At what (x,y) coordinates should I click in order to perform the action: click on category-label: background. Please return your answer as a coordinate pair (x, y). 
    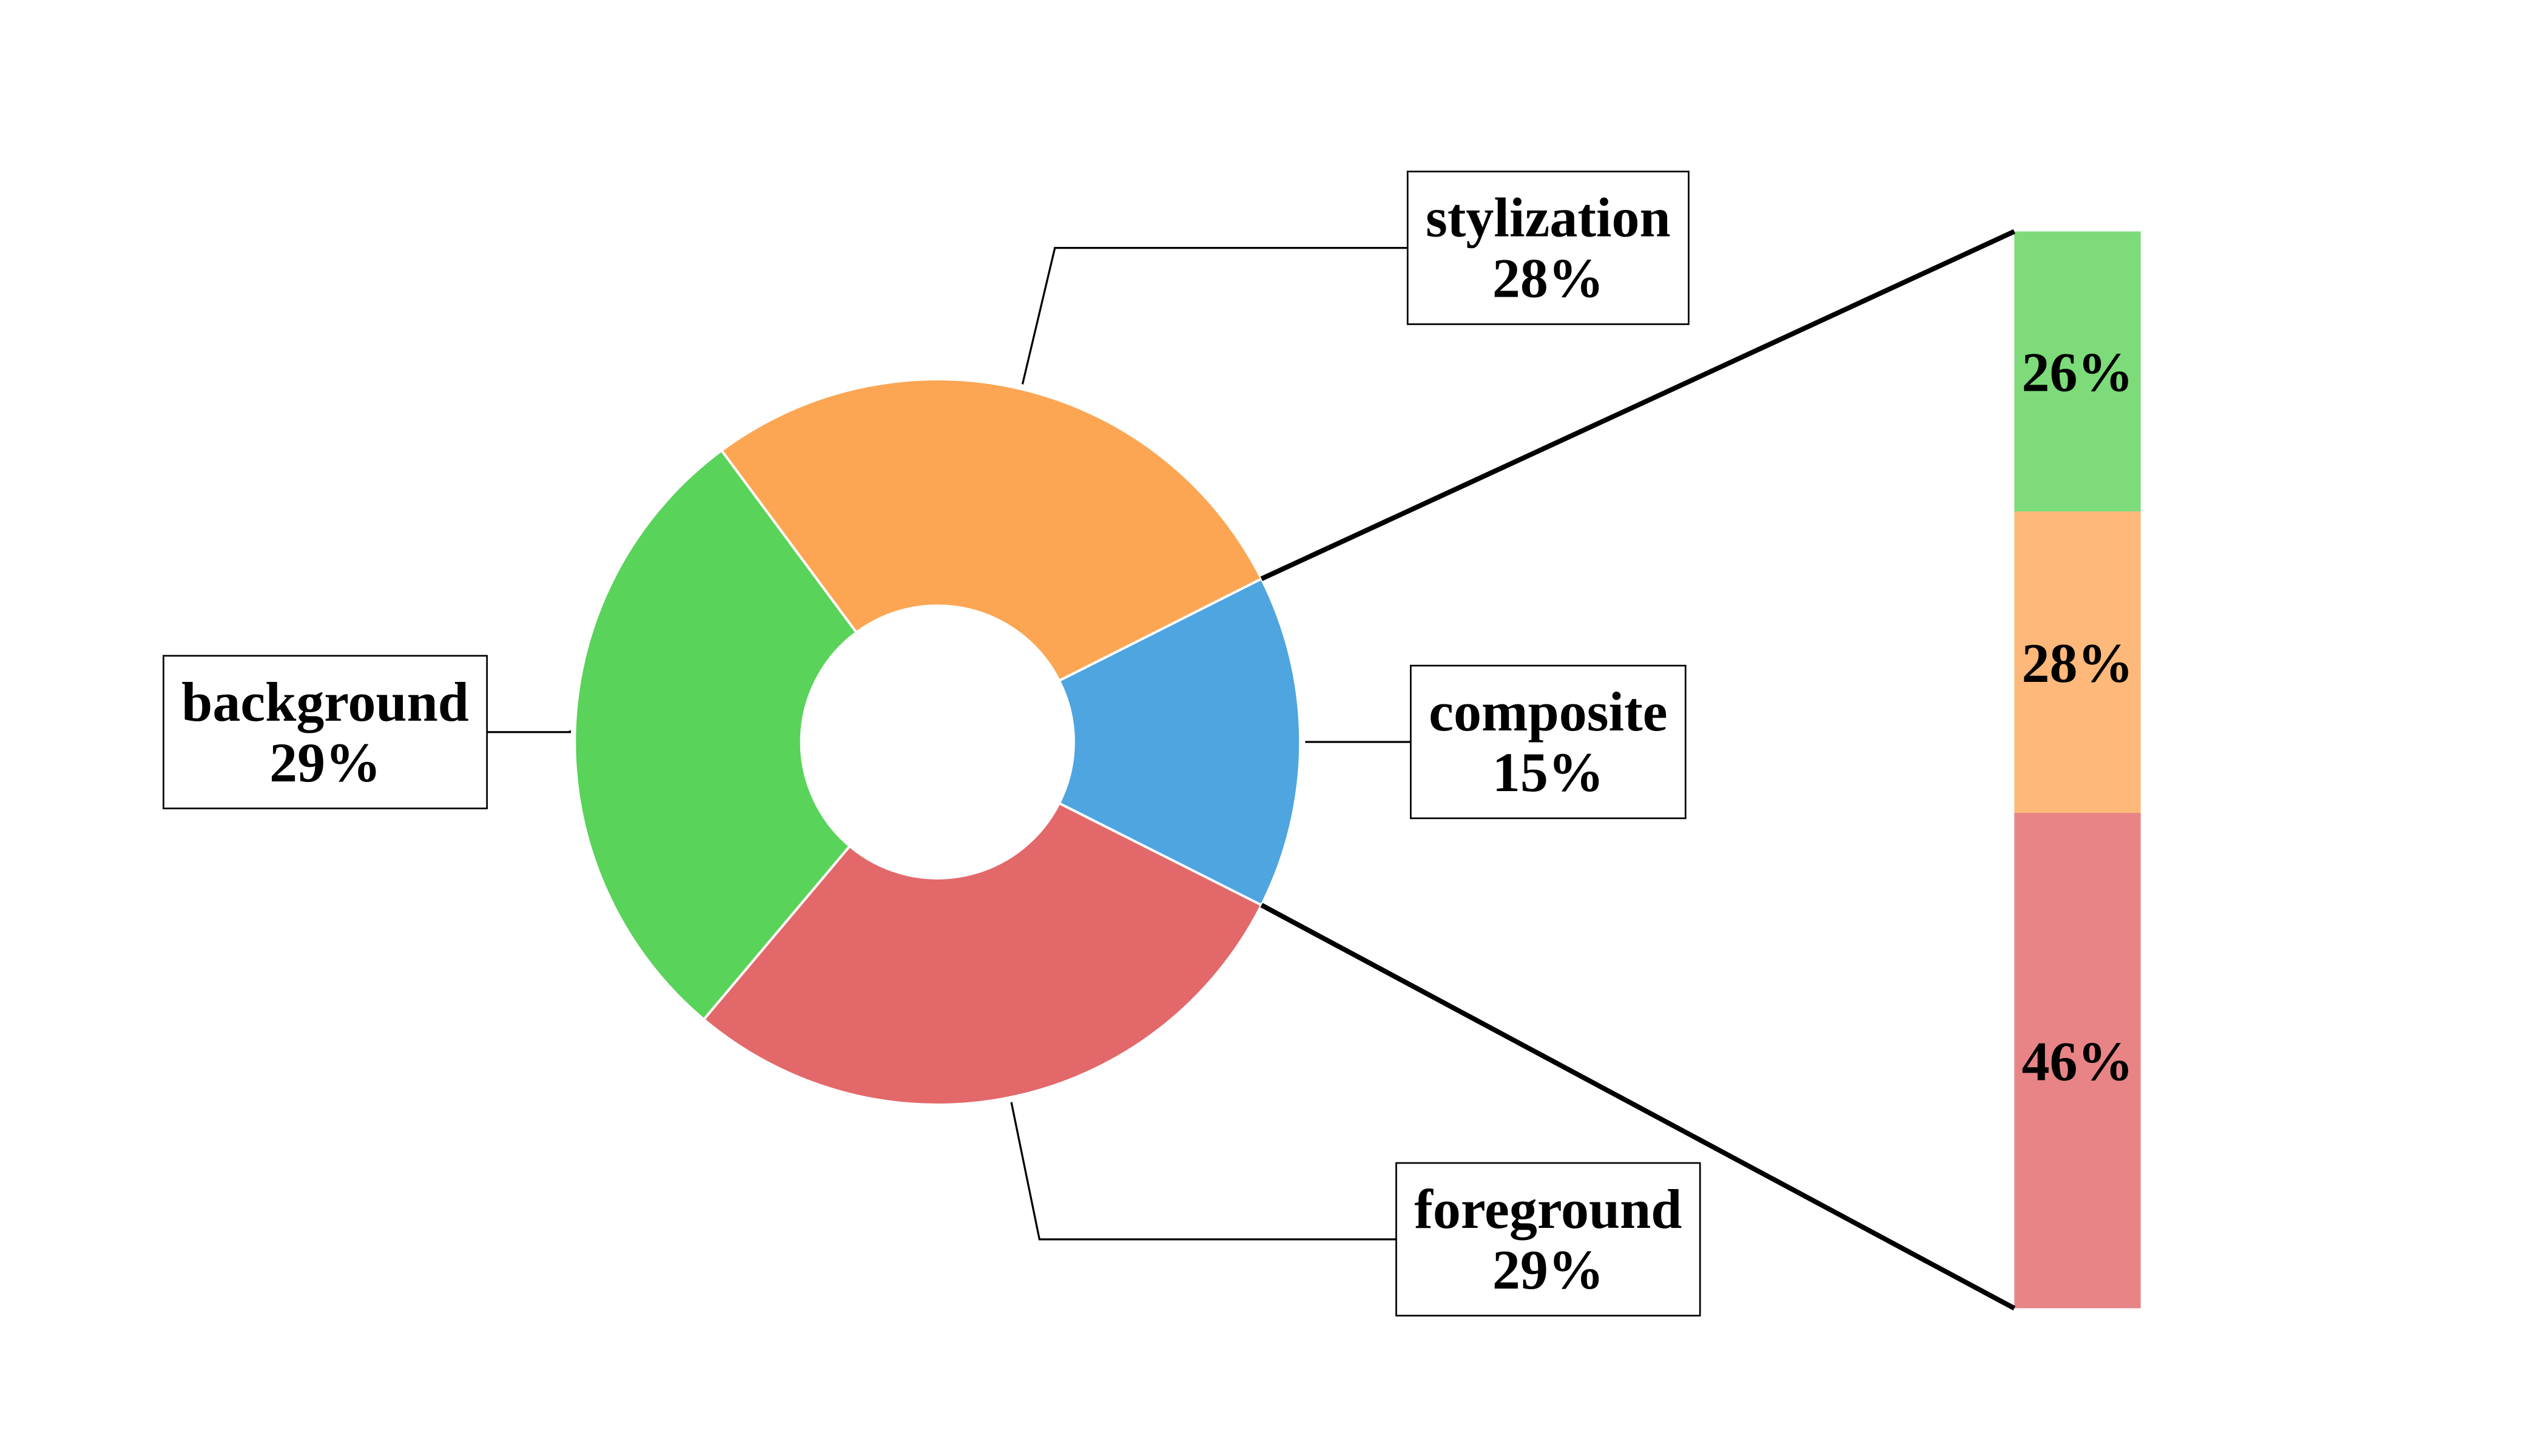
    Looking at the image, I should click on (325, 702).